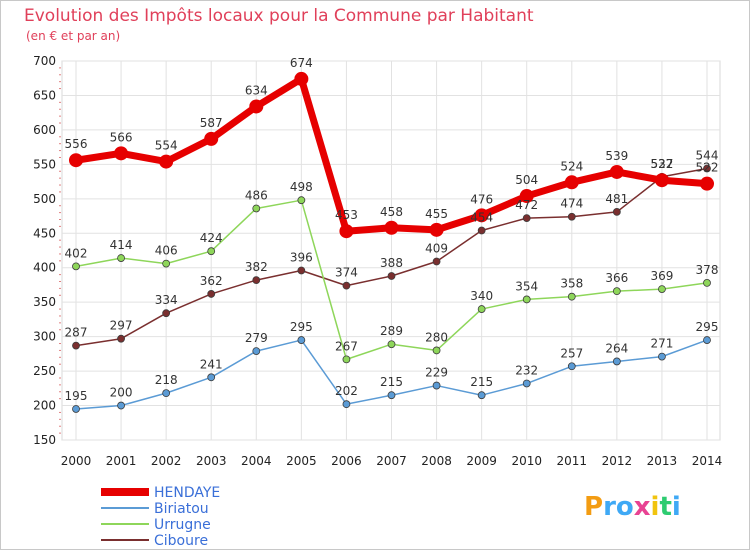 The height and width of the screenshot is (550, 750). I want to click on legend: HENDAYE Biriatou Urrugne Ciboure, so click(160, 517).